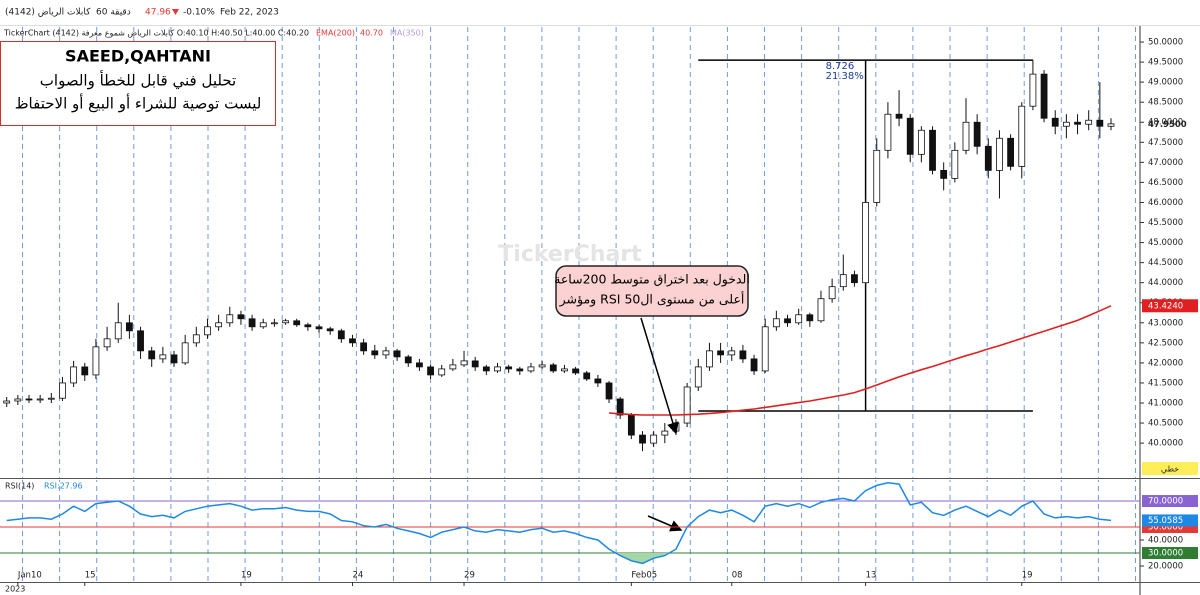 Image resolution: width=1200 pixels, height=595 pixels. I want to click on symbol: (4142) كابلات الرياض, so click(48, 13).